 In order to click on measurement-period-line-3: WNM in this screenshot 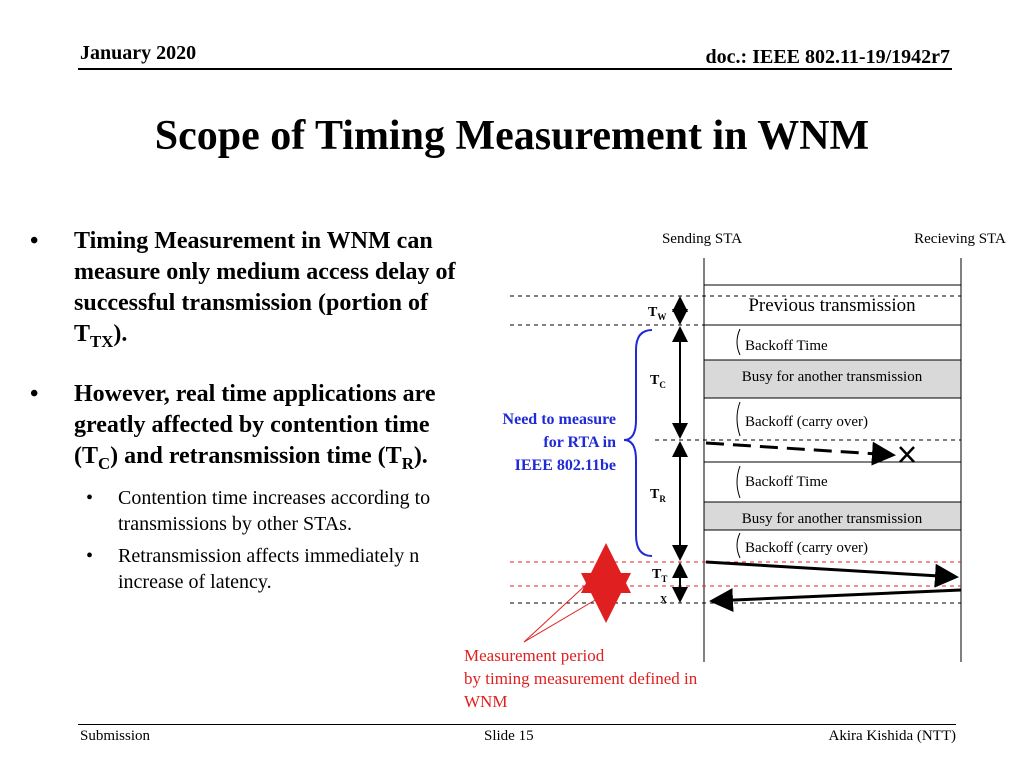, I will do `click(485, 701)`.